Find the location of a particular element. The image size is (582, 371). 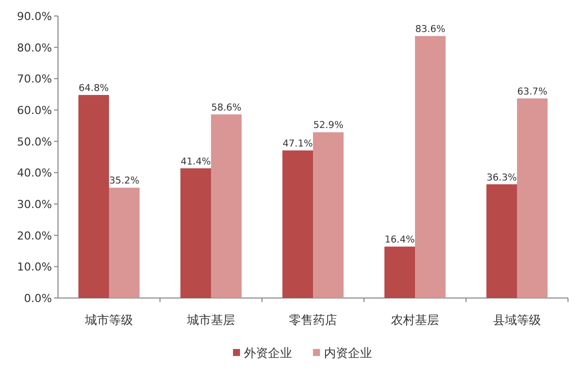

legend-label: 外资企业 is located at coordinates (268, 353).